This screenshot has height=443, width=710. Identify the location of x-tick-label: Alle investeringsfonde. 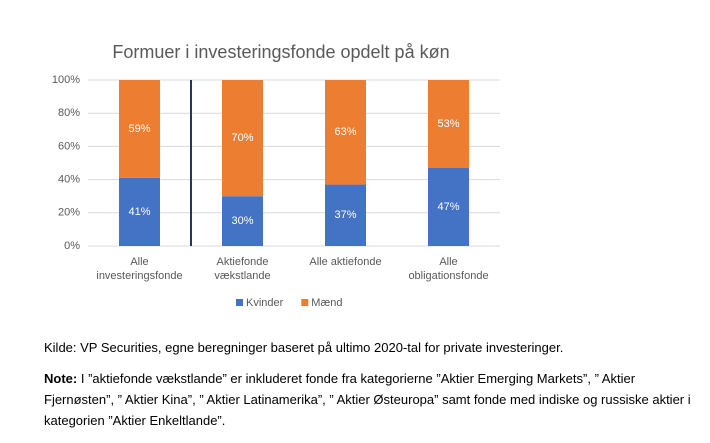
(139, 269).